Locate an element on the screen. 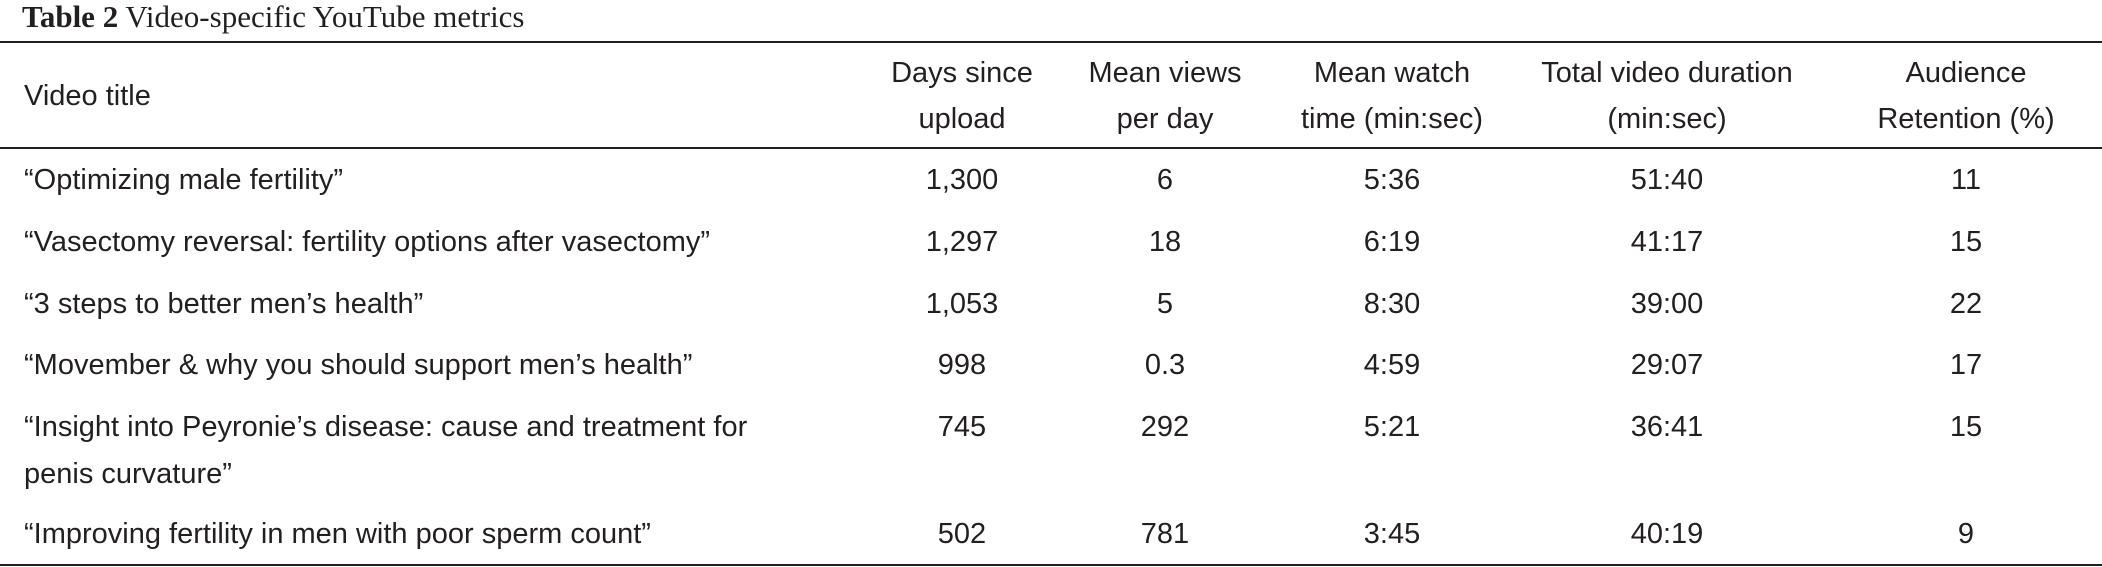 This screenshot has width=2102, height=567. table-caption: Table 2 Video-specific YouTube metrics is located at coordinates (273, 18).